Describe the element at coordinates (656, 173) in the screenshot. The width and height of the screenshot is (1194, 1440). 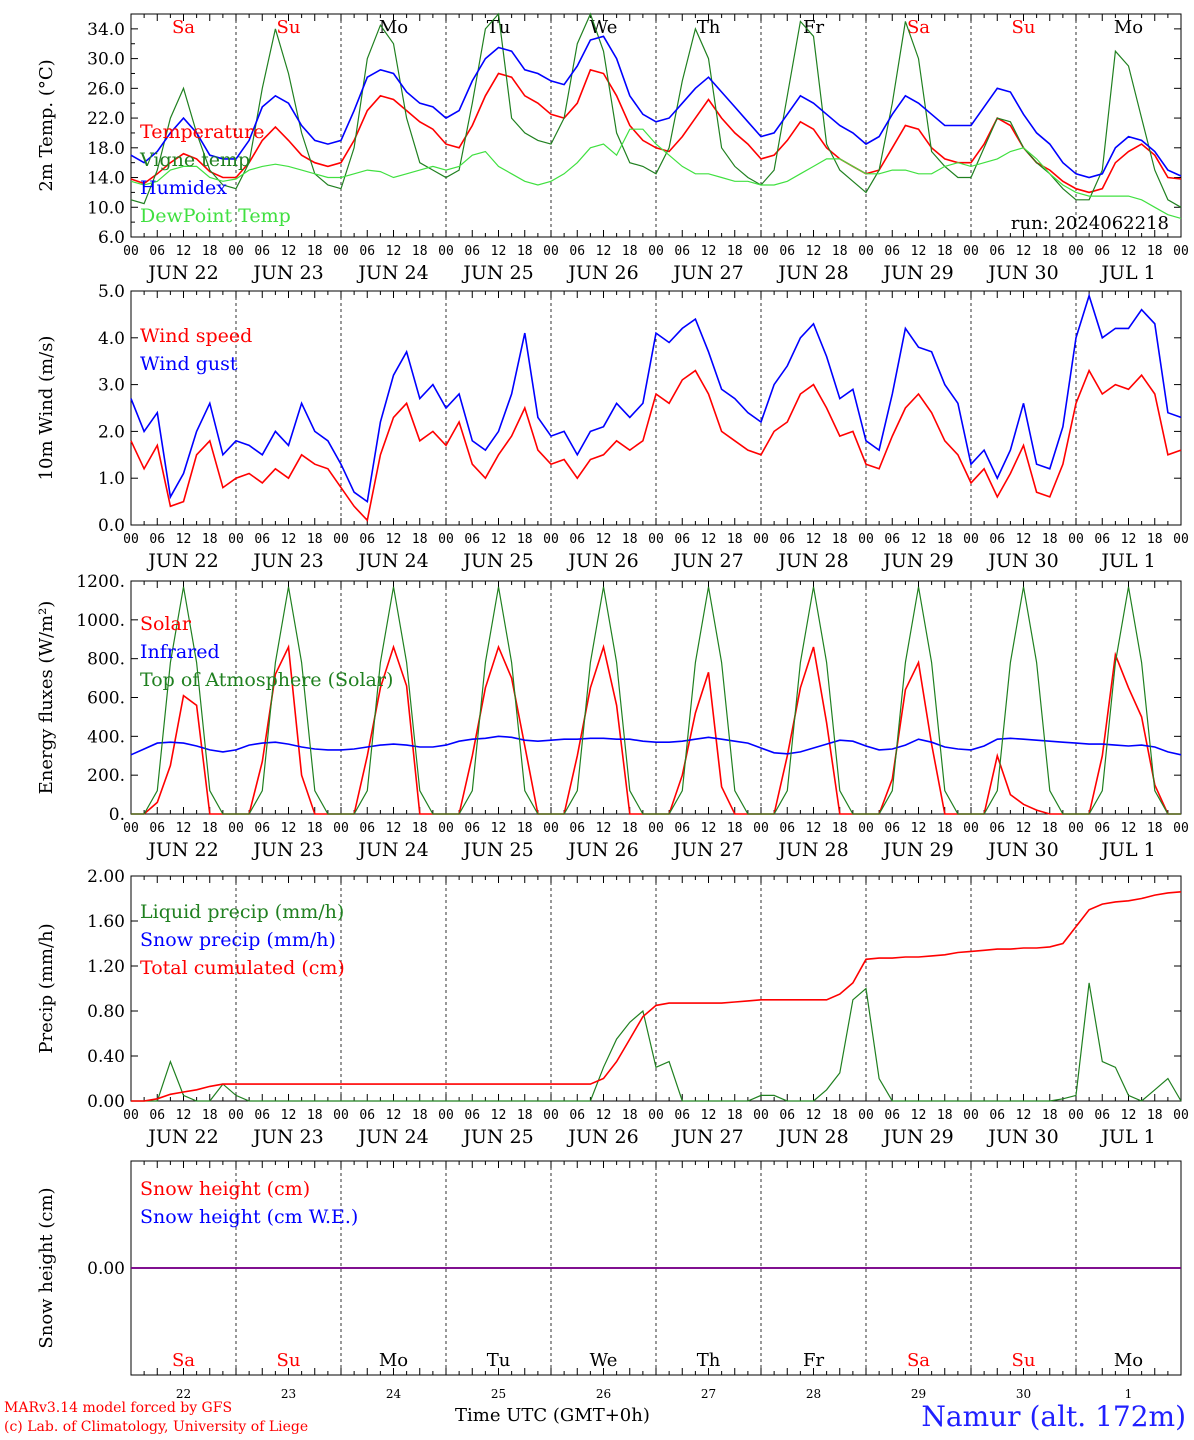
I see `series-line-dewpoint-temp` at that location.